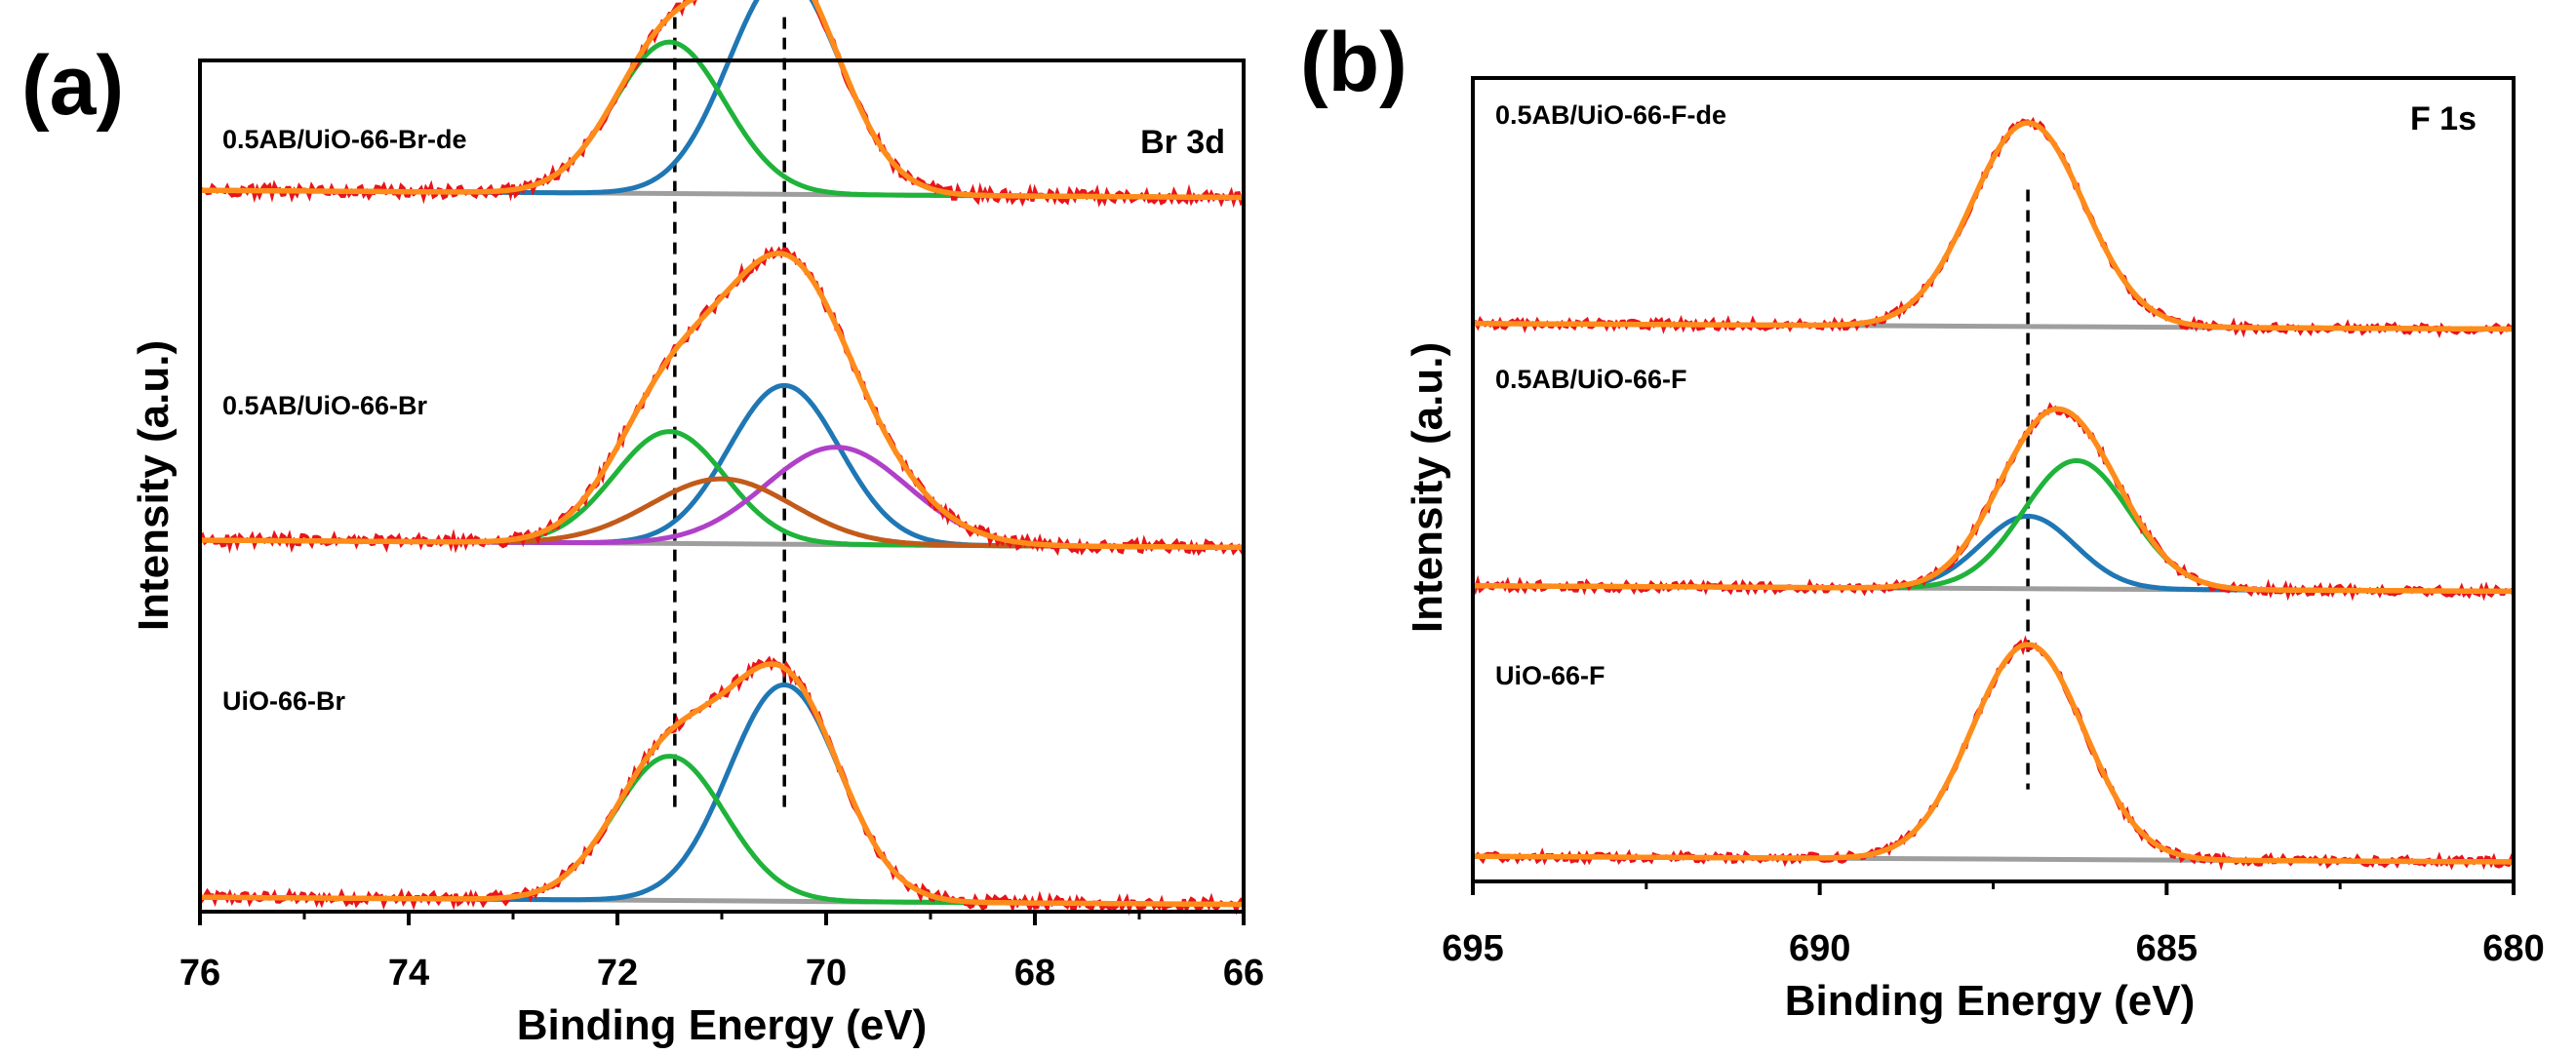 This screenshot has height=1055, width=2576. Describe the element at coordinates (408, 973) in the screenshot. I see `x-tick-label: 74` at that location.